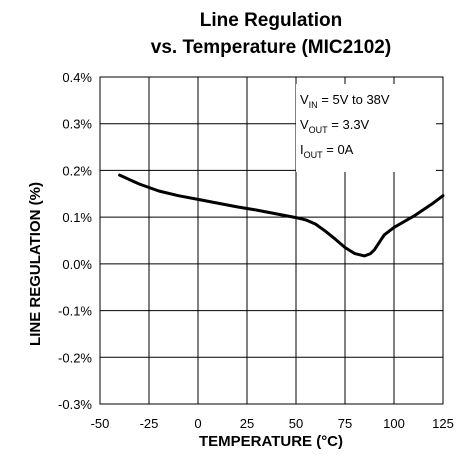 The width and height of the screenshot is (471, 455). I want to click on x-tick-label: 100, so click(394, 423).